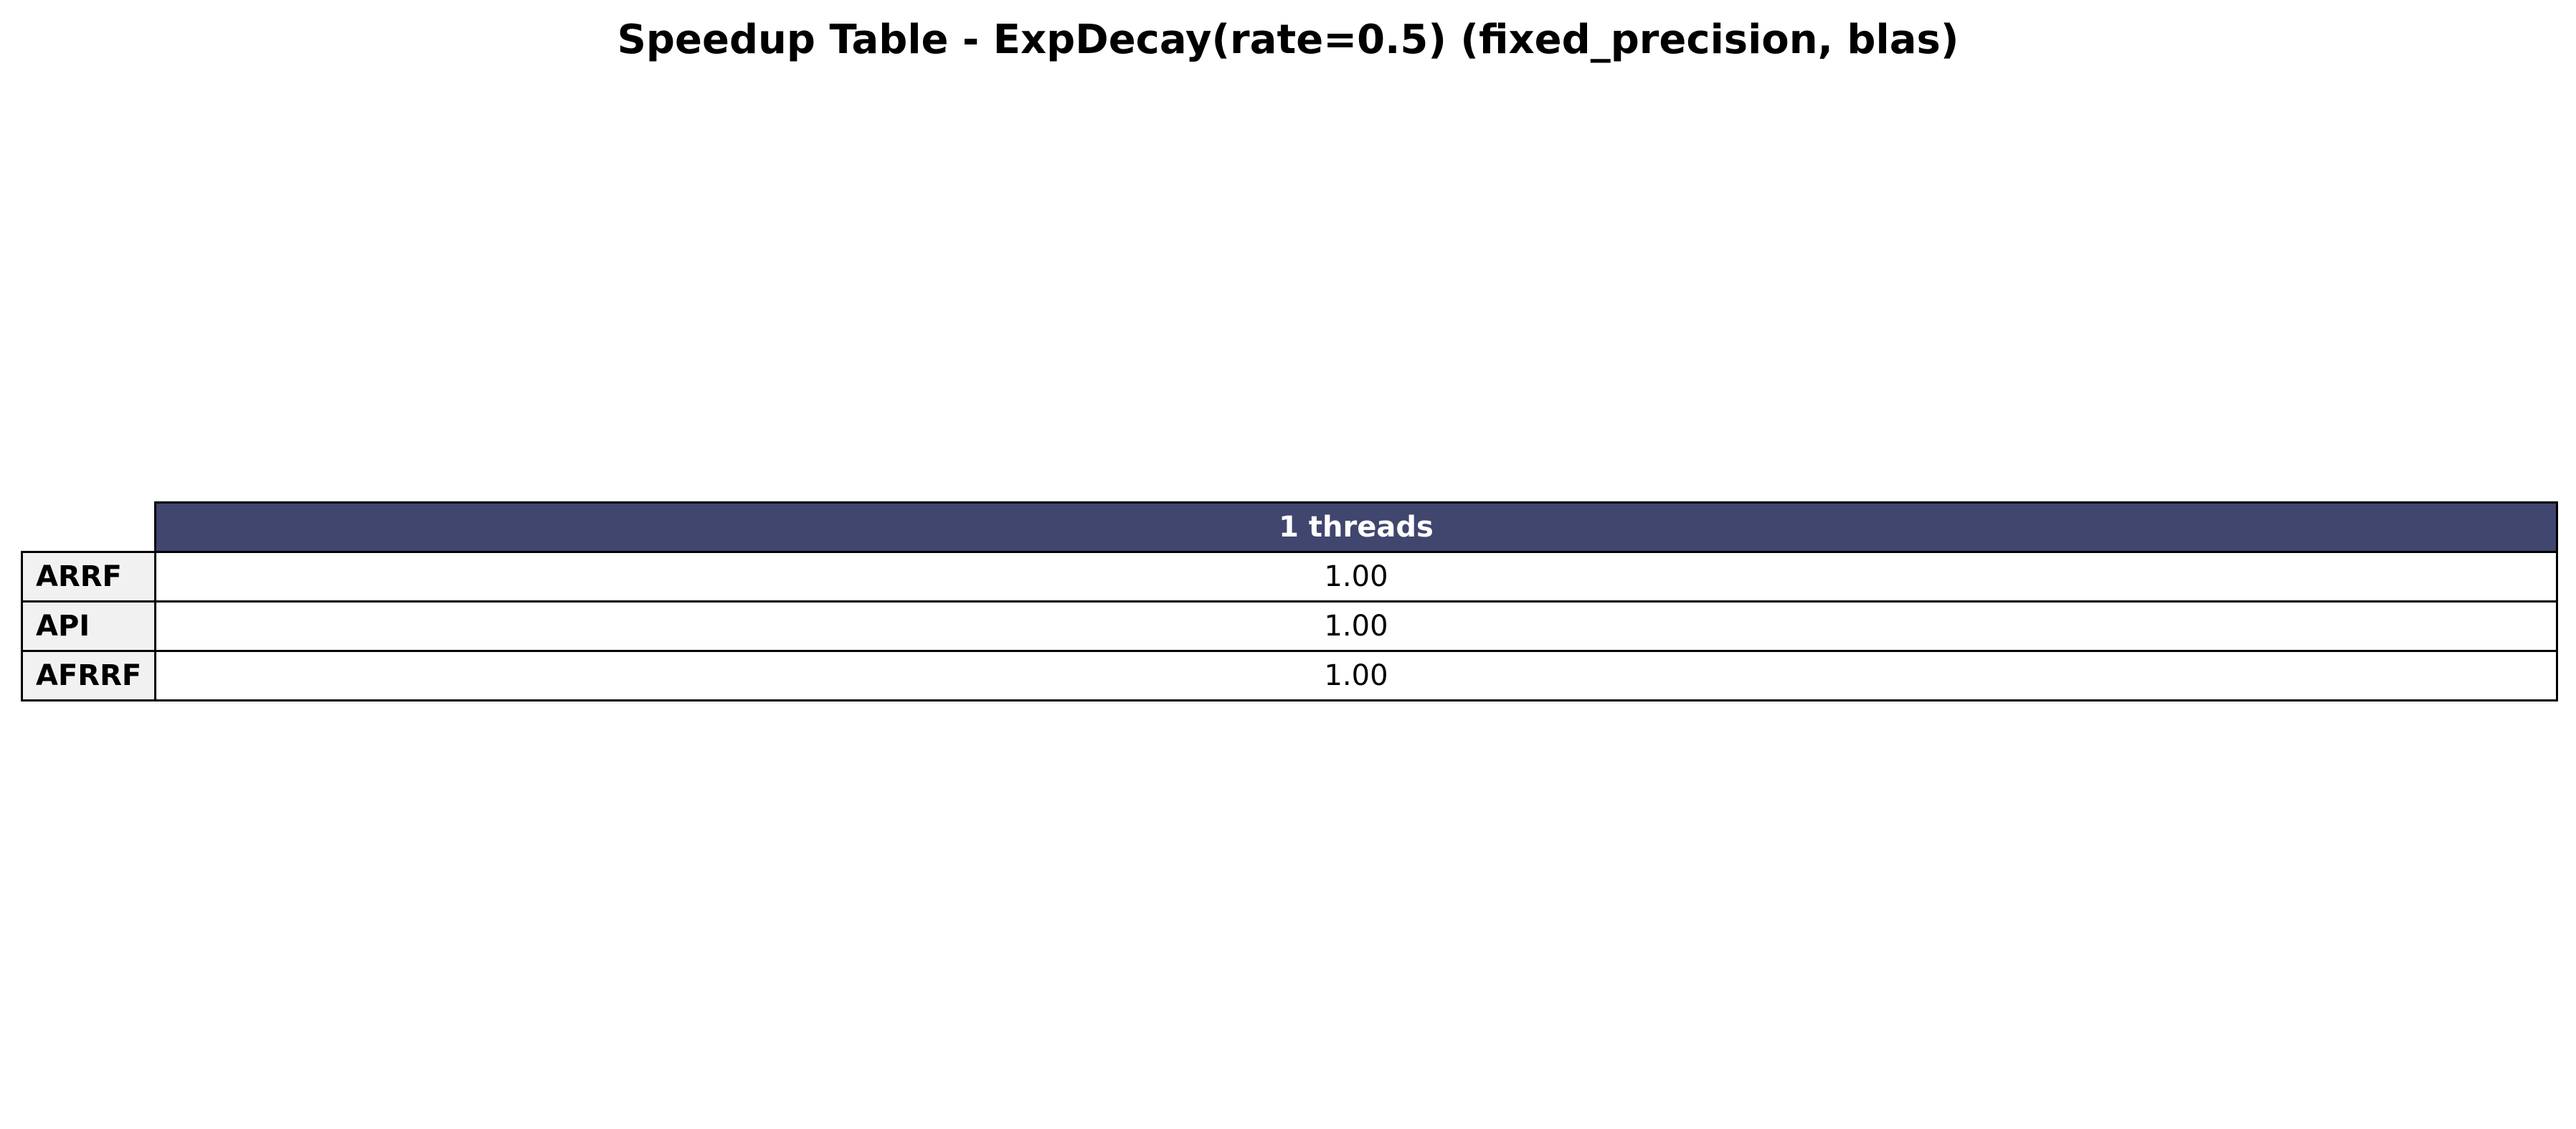 The height and width of the screenshot is (1129, 2576). I want to click on row-label: AFRRF, so click(88, 676).